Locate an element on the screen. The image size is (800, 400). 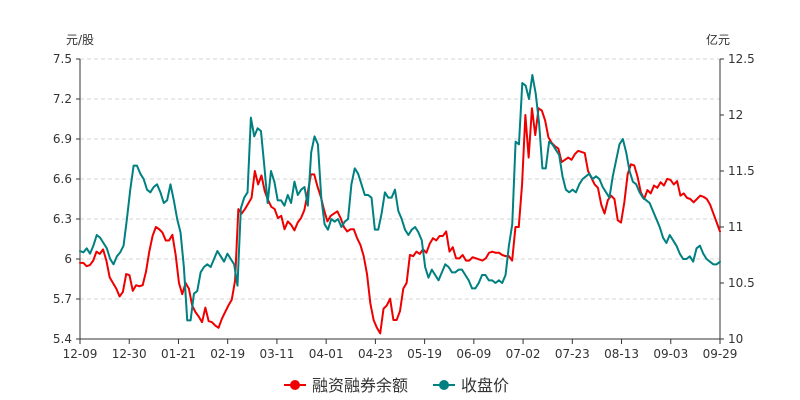
x-axis-tick-label: 12-30 is located at coordinates (129, 354).